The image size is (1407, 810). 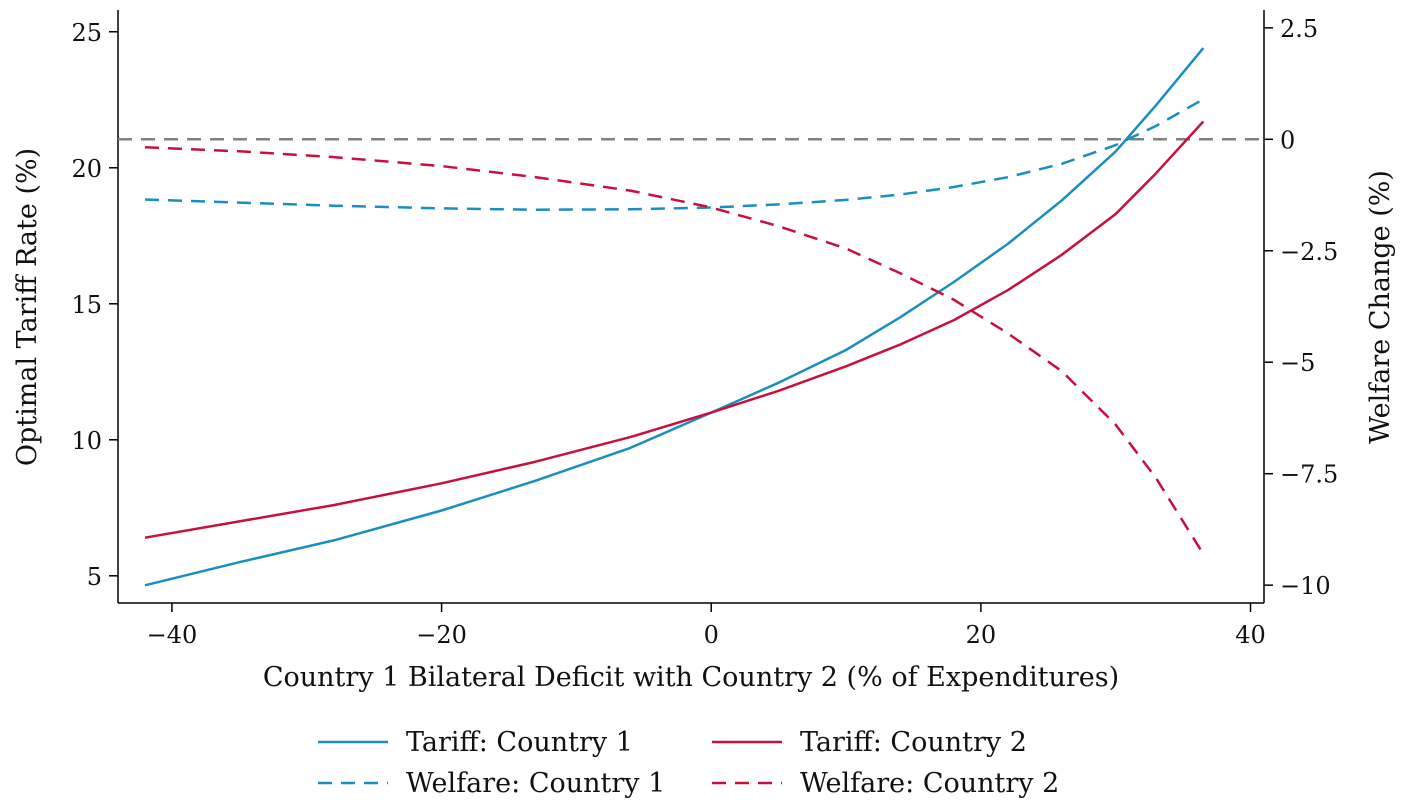 I want to click on y-right-tick-label: 0, so click(x=1287, y=140).